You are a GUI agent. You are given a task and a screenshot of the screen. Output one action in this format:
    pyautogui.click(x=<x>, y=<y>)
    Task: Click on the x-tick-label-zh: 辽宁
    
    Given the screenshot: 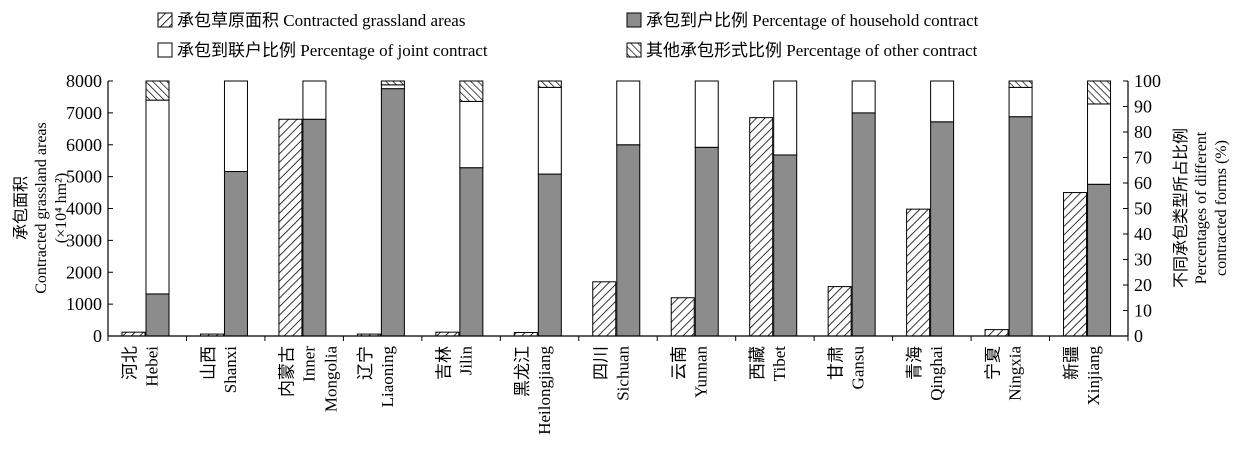 What is the action you would take?
    pyautogui.click(x=365, y=363)
    